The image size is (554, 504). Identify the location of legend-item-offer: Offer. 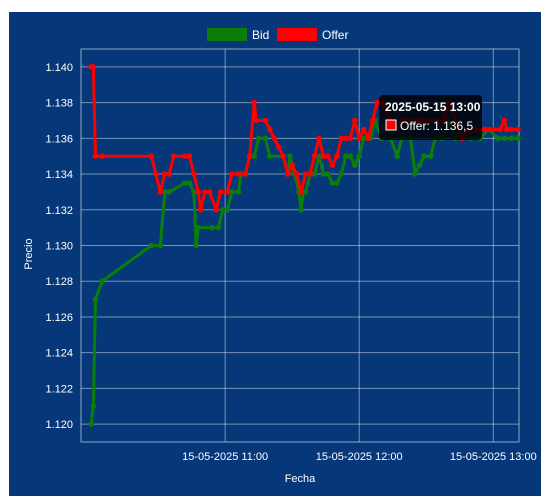
(312, 35).